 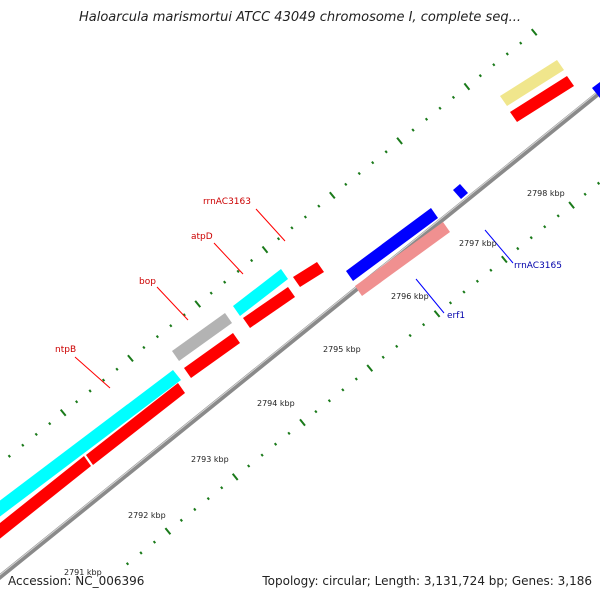 What do you see at coordinates (210, 459) in the screenshot?
I see `kbp-label-2793: 2793 kbp` at bounding box center [210, 459].